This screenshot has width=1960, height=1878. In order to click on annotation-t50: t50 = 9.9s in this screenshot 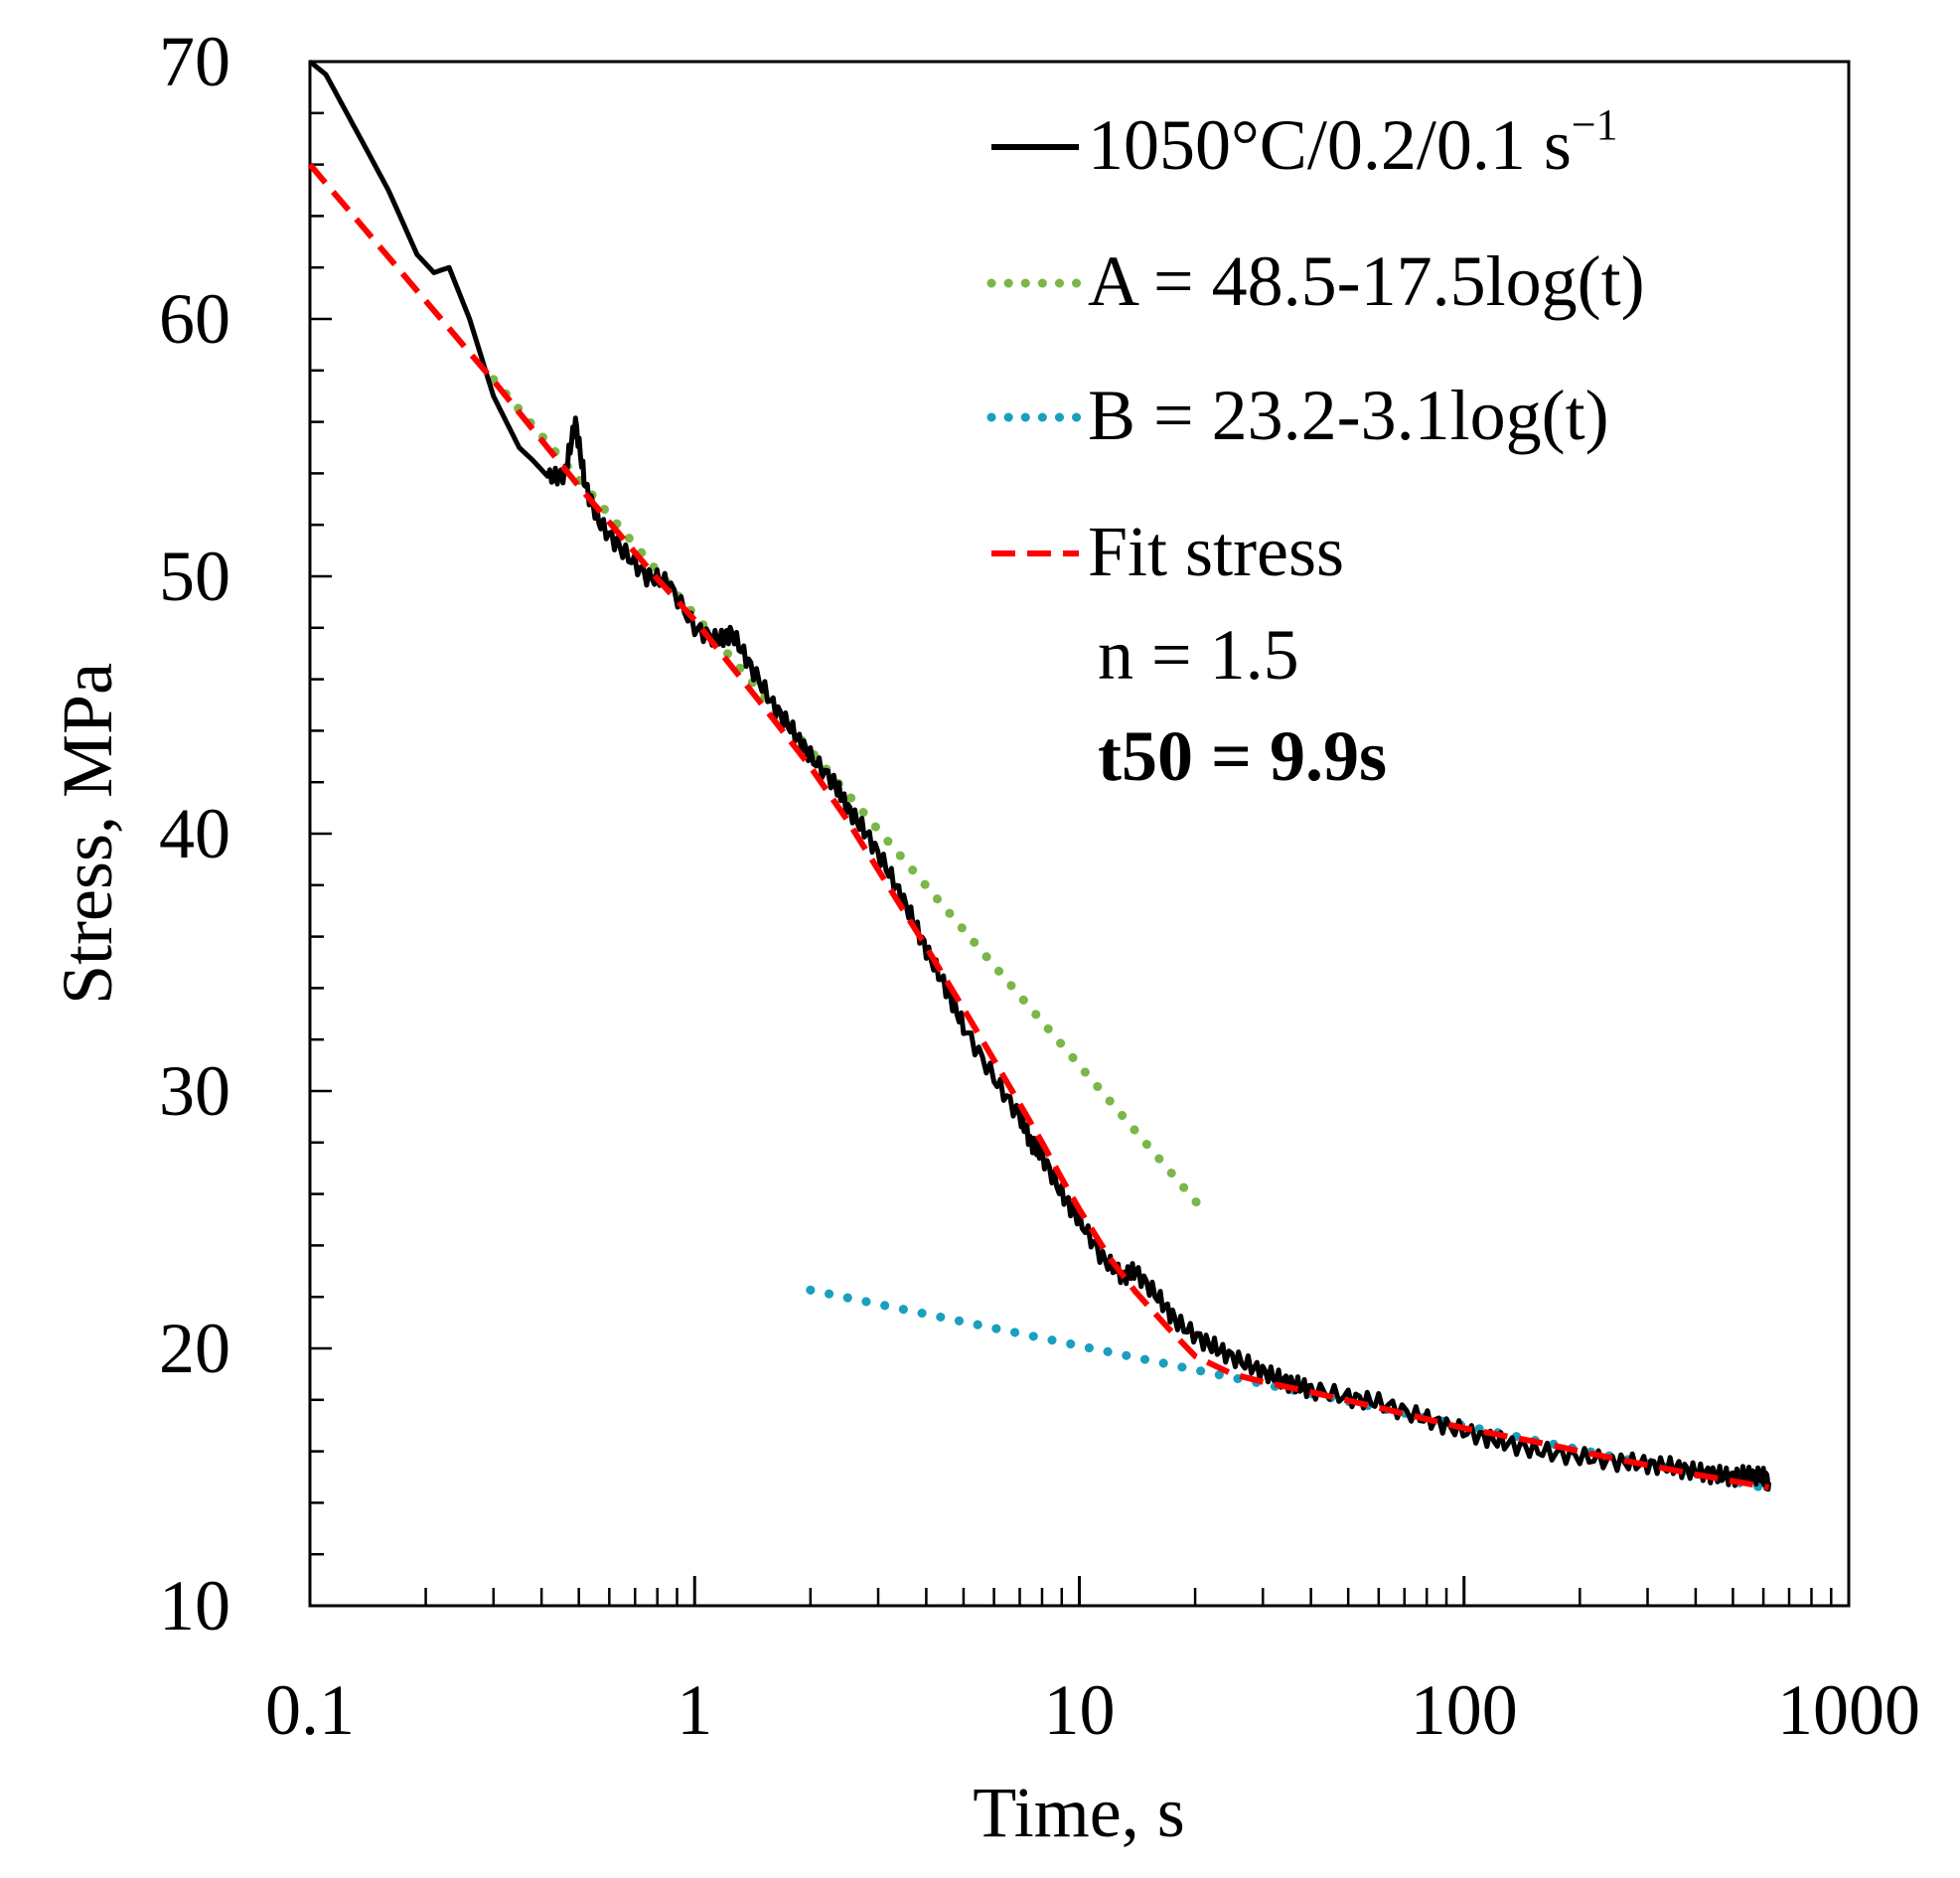, I will do `click(1242, 756)`.